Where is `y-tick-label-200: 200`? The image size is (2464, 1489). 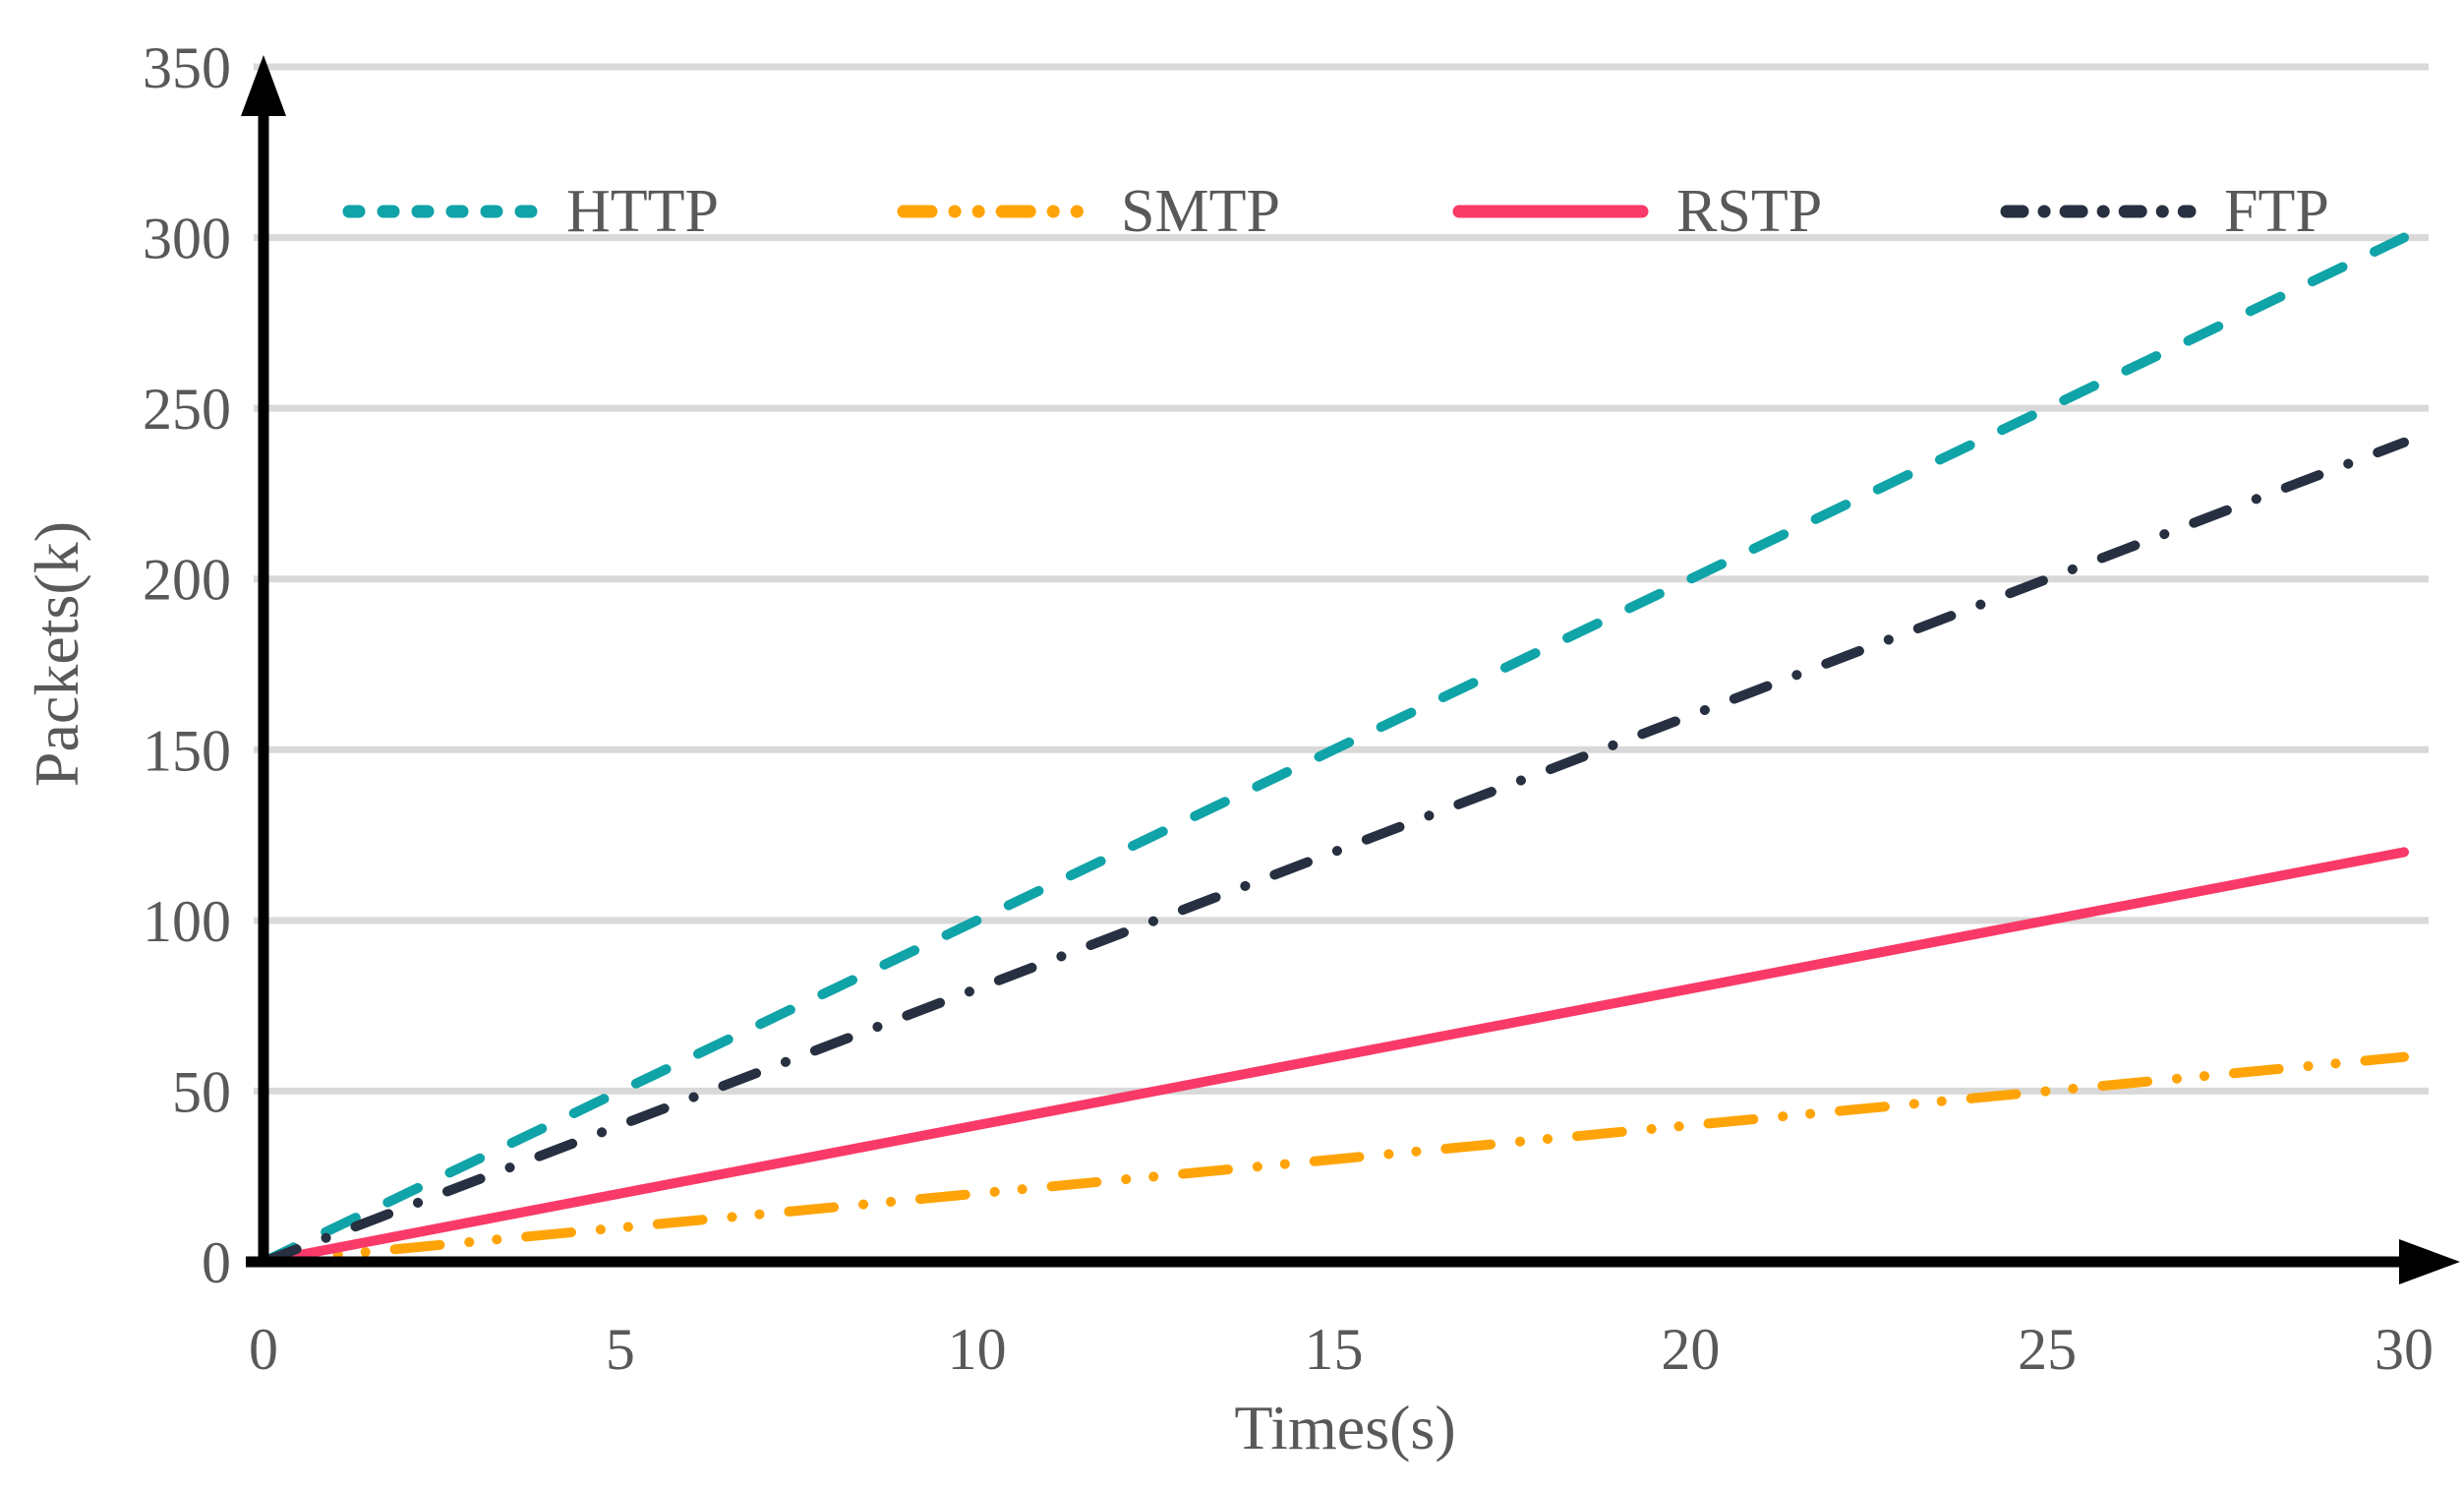 y-tick-label-200: 200 is located at coordinates (187, 581).